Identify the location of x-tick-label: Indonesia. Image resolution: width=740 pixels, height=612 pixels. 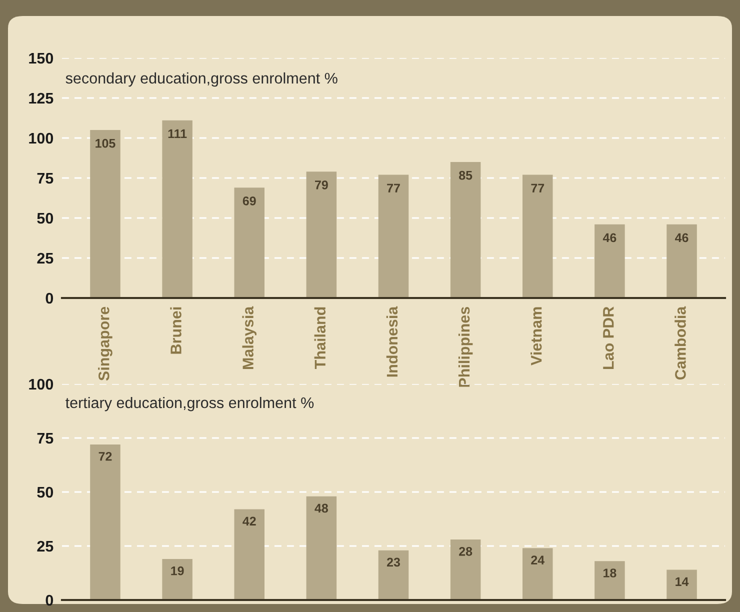
(392, 341).